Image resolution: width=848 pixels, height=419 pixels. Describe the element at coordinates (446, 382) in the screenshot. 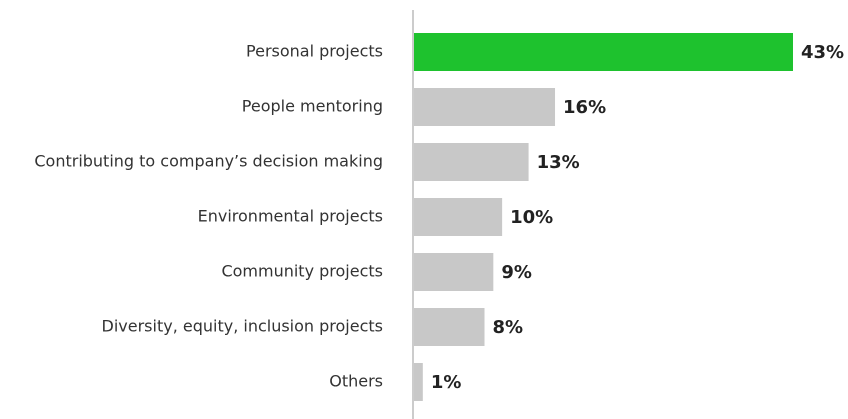

I see `value-label: 1%` at that location.